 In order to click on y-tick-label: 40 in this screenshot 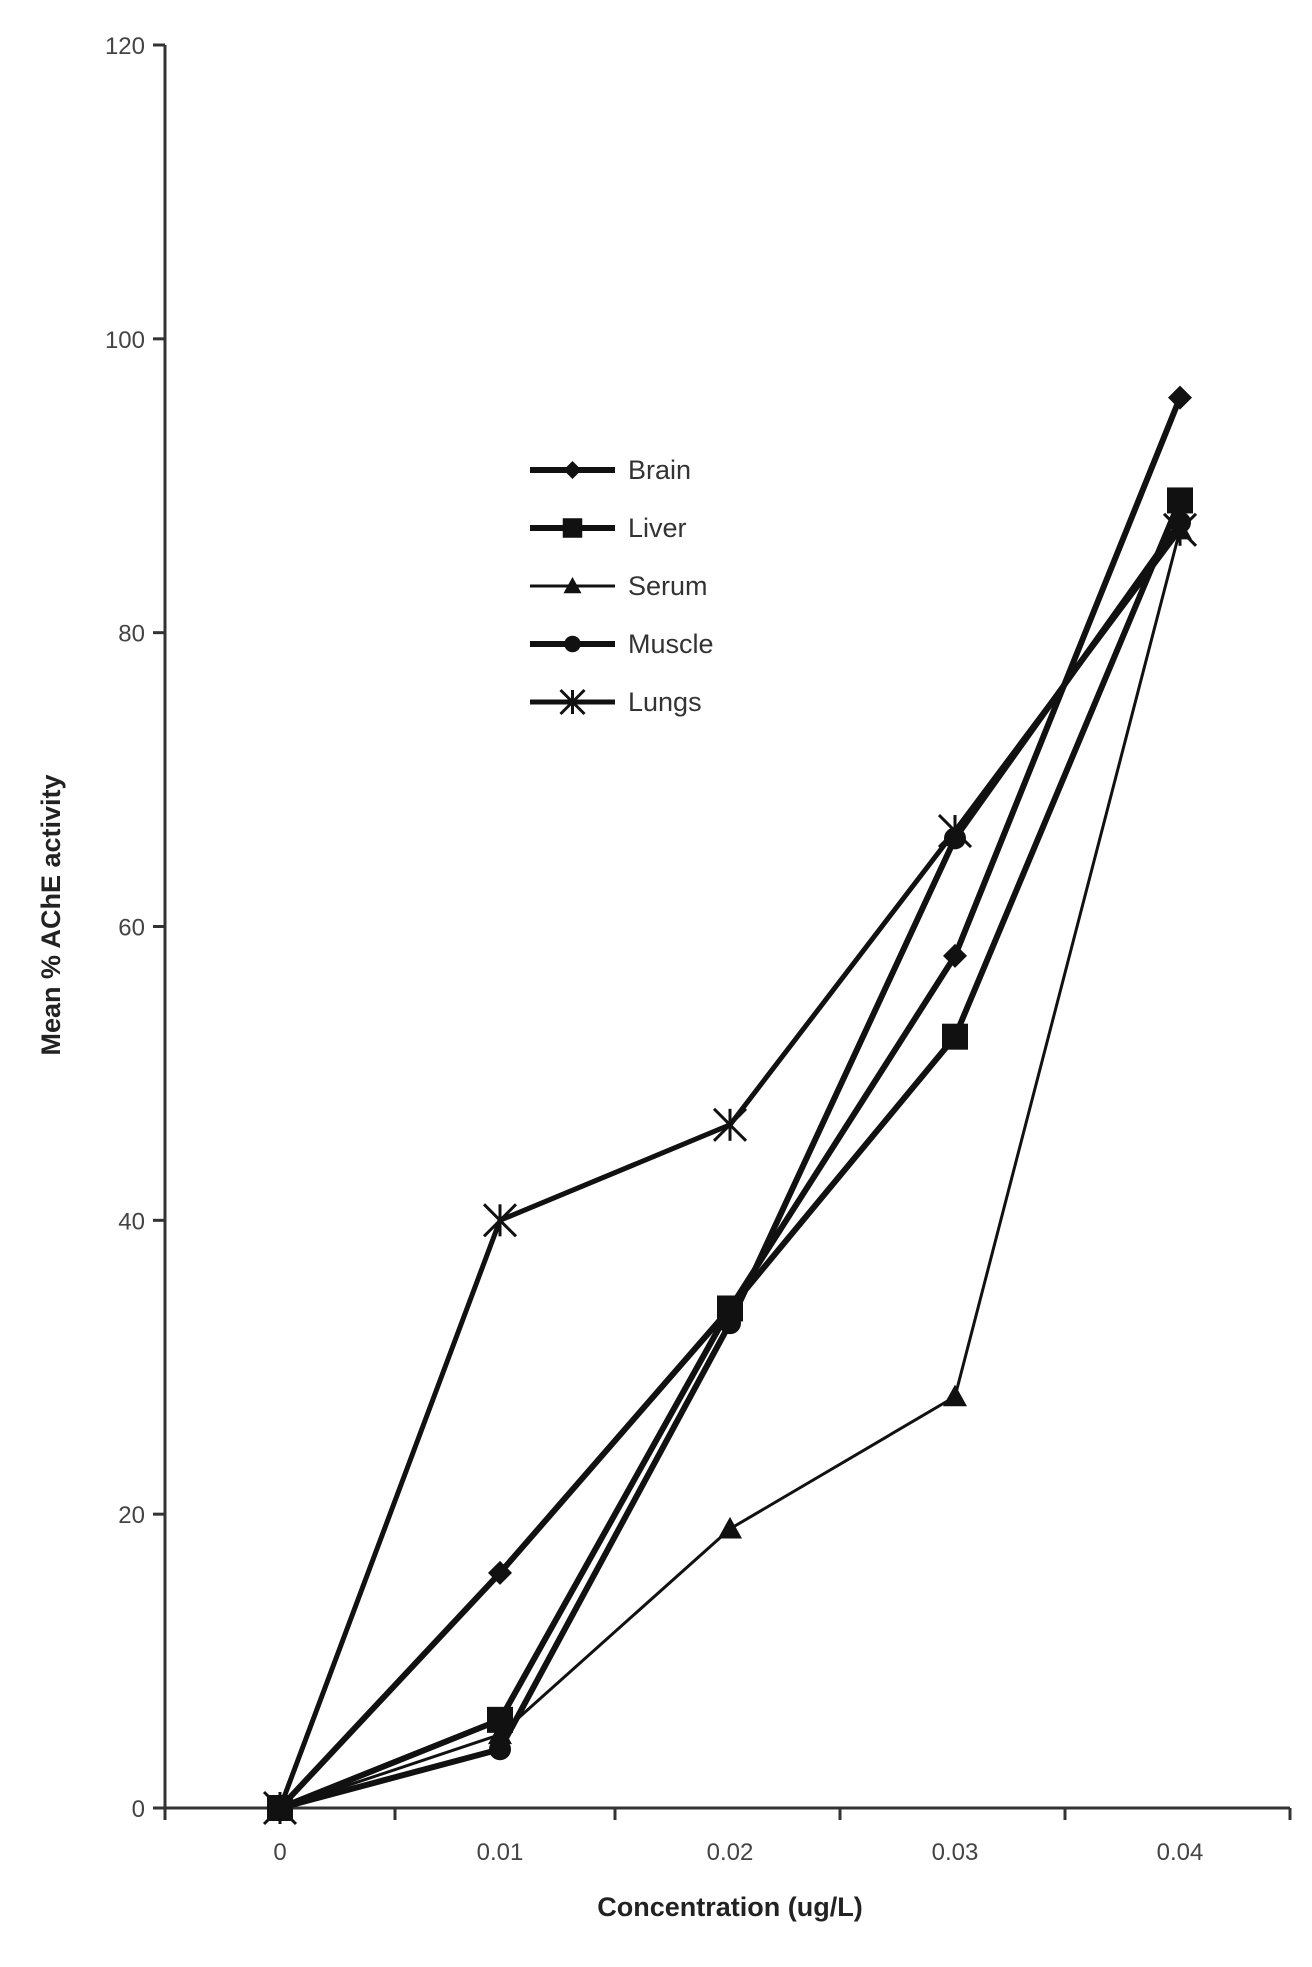, I will do `click(131, 1221)`.